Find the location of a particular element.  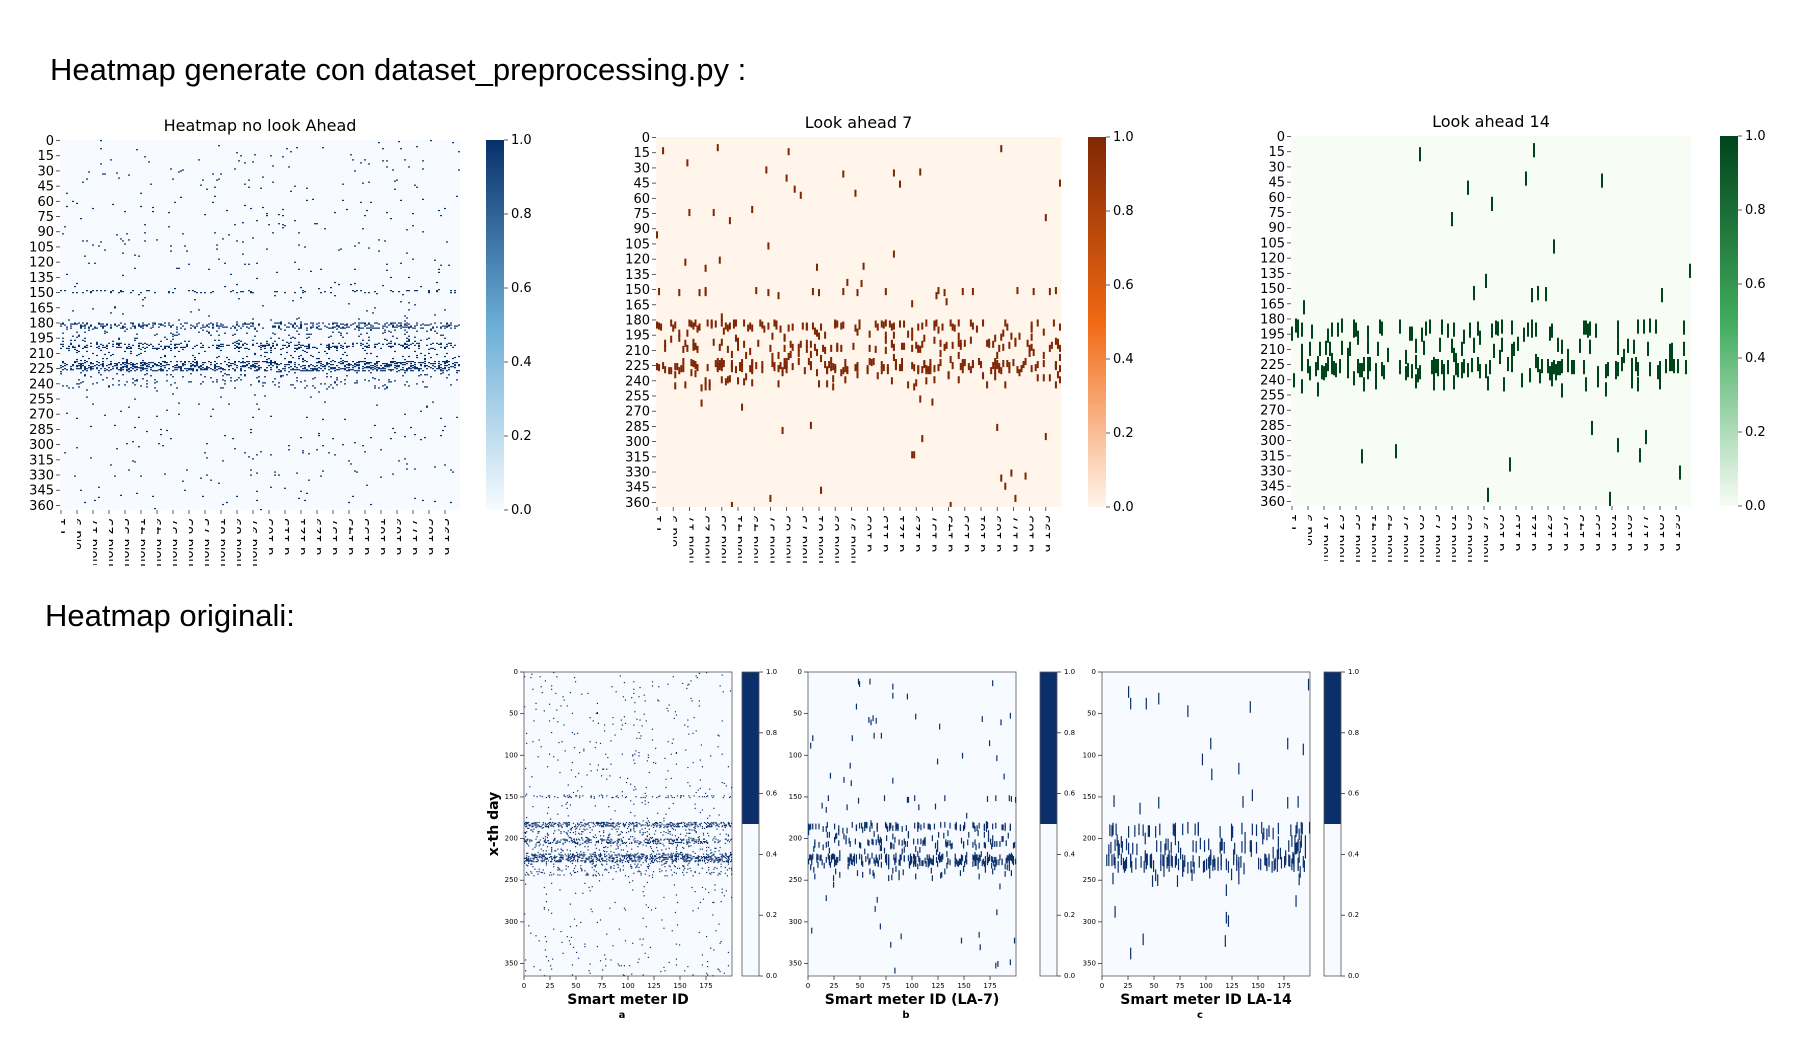

y-tick-label: 165 is located at coordinates (1272, 304).